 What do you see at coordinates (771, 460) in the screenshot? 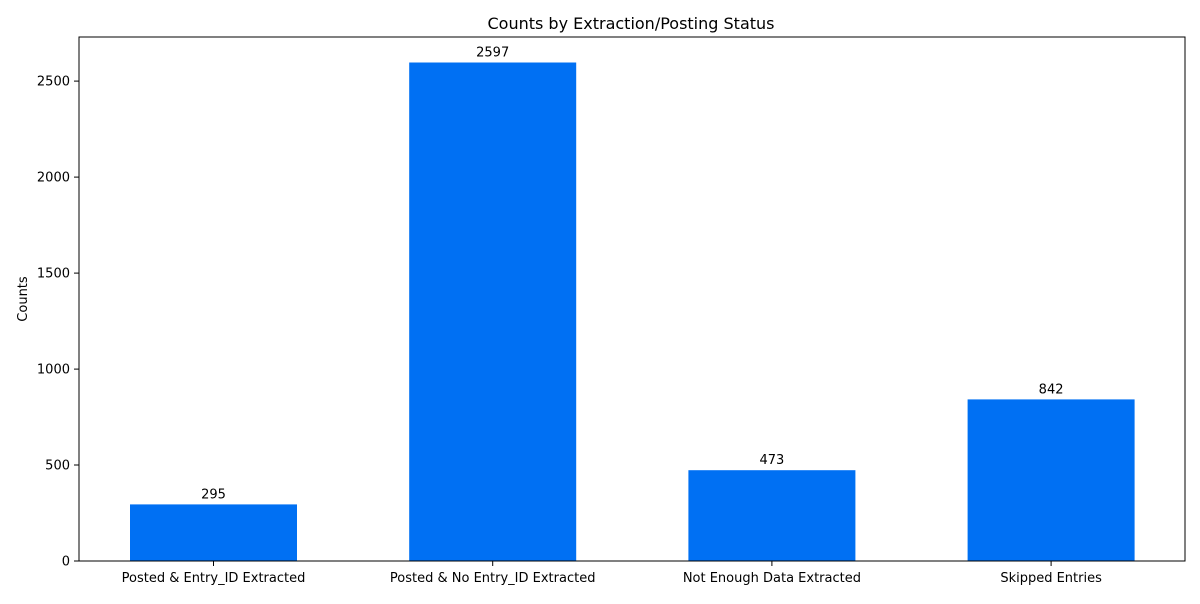
I see `bar-value-label: 473` at bounding box center [771, 460].